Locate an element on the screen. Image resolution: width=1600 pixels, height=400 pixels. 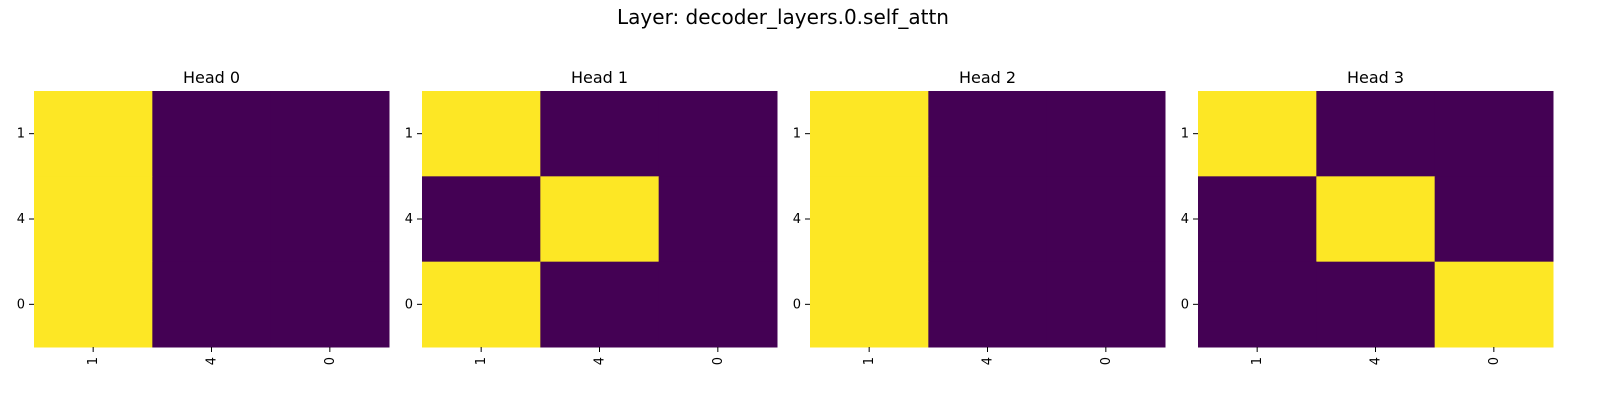
panel-title: Head 2 is located at coordinates (987, 77).